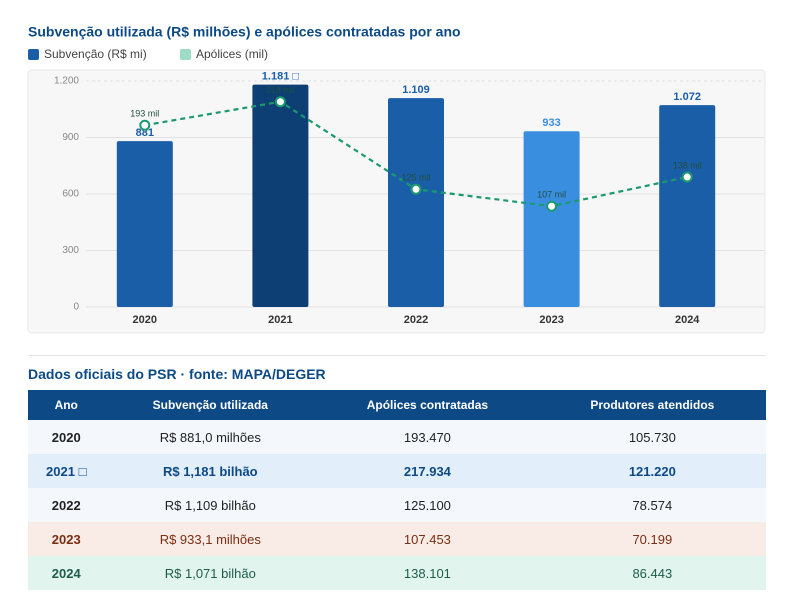 This screenshot has height=600, width=800. I want to click on y-tick-label: 1.200, so click(66, 81).